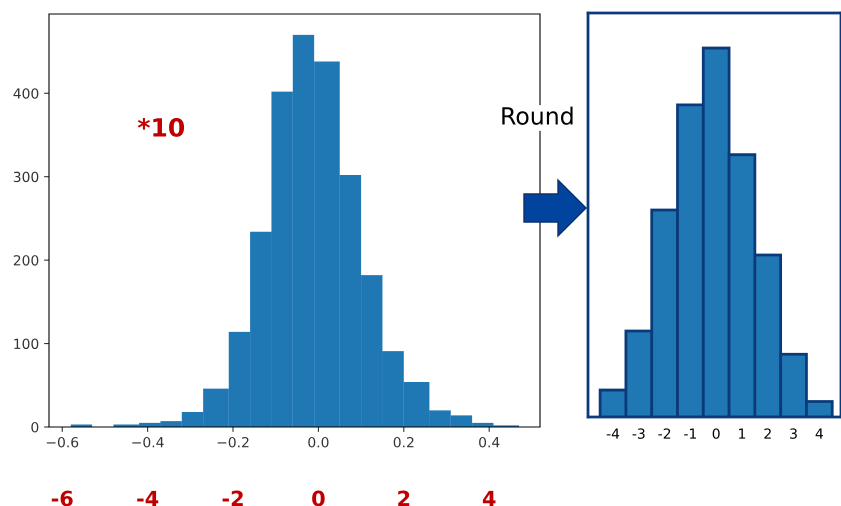 The image size is (841, 506). What do you see at coordinates (819, 433) in the screenshot?
I see `x-tick-label: 4` at bounding box center [819, 433].